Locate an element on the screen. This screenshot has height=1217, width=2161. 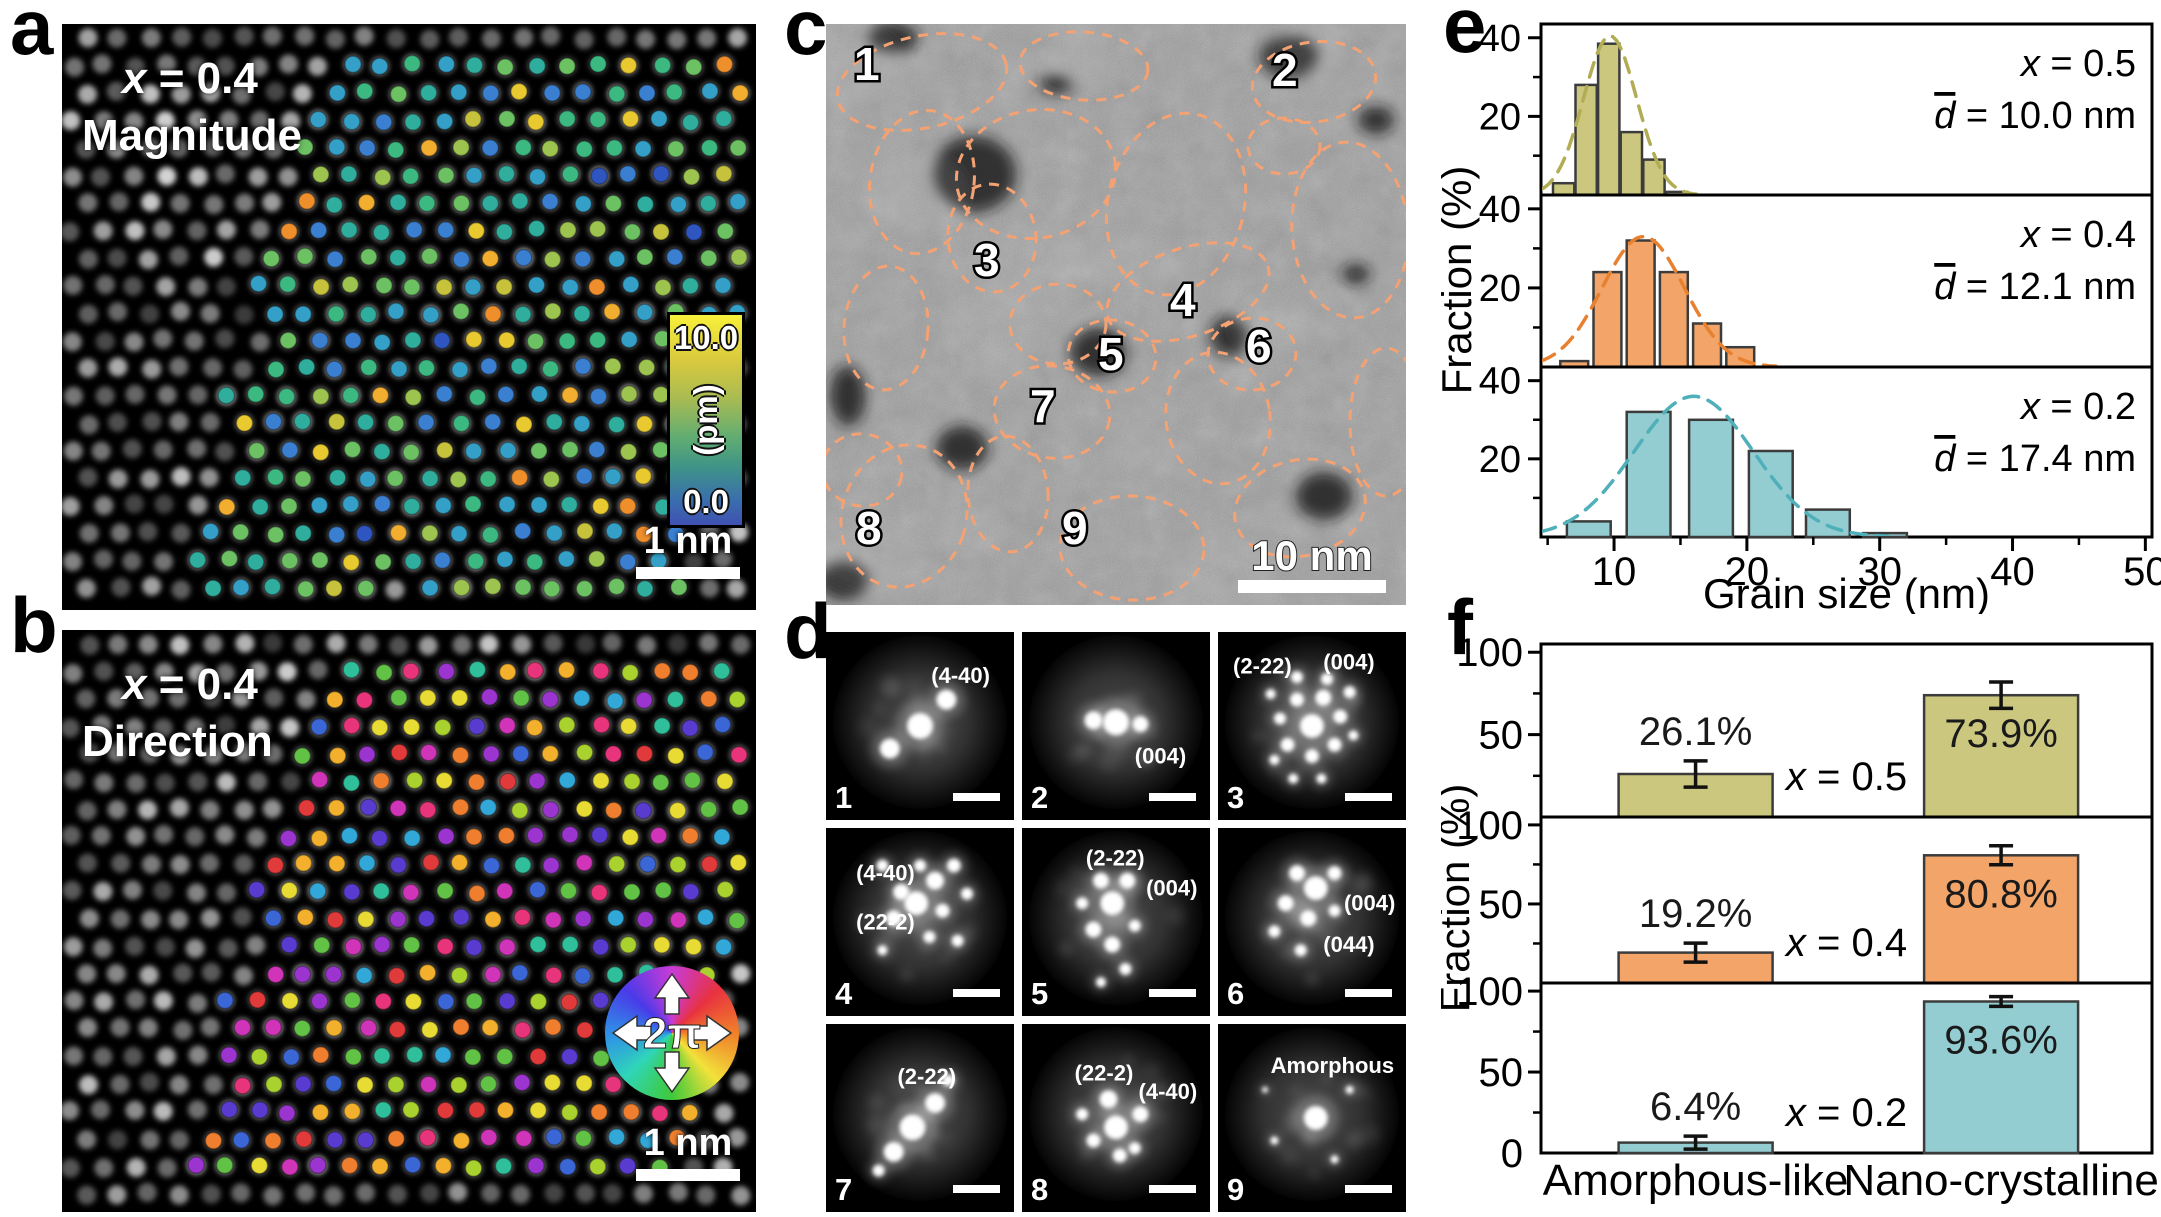
panel-b-title: x = 0.4 Direction is located at coordinates (177, 713).